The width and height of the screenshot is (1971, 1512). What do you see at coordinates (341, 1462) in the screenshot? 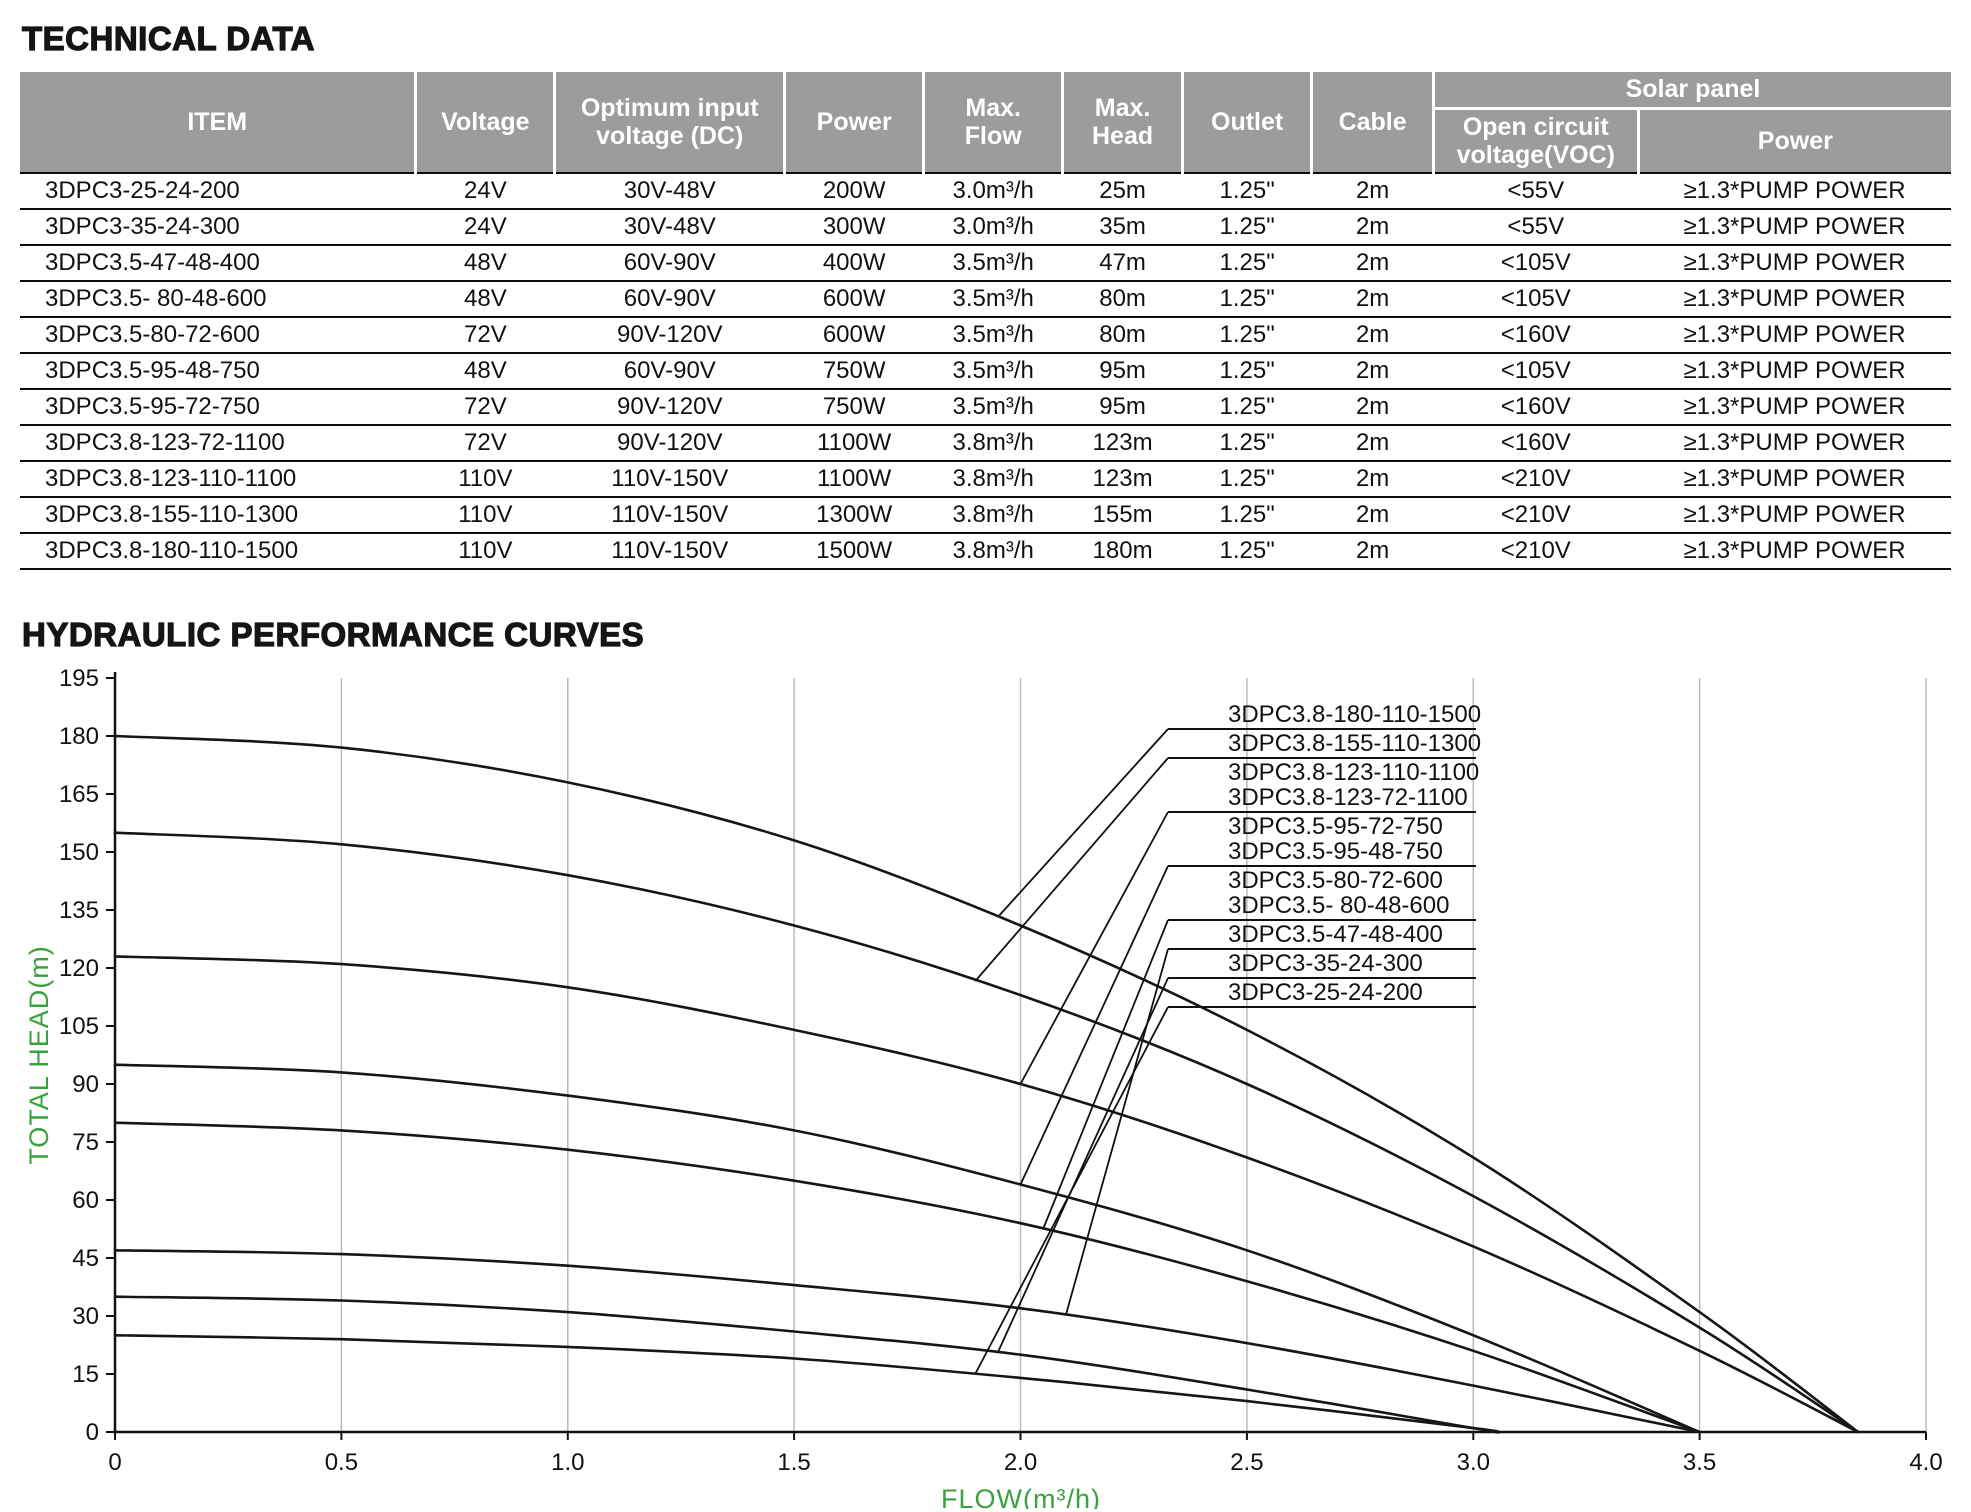
I see `x-tick-label: 0.5` at bounding box center [341, 1462].